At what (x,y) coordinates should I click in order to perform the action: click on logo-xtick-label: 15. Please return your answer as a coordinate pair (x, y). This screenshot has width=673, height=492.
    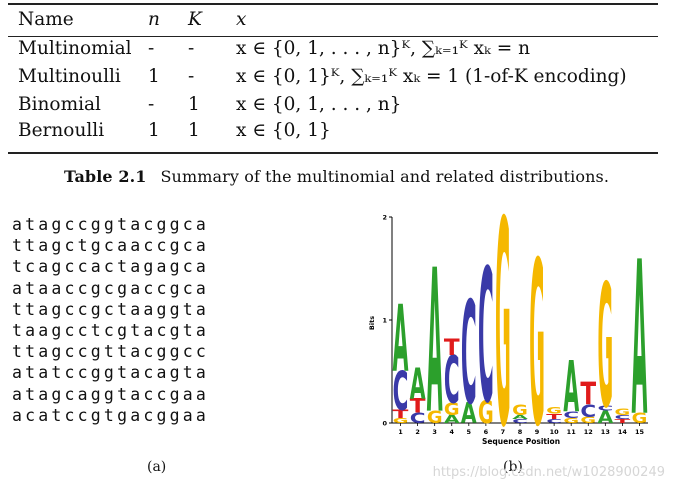
    Looking at the image, I should click on (640, 432).